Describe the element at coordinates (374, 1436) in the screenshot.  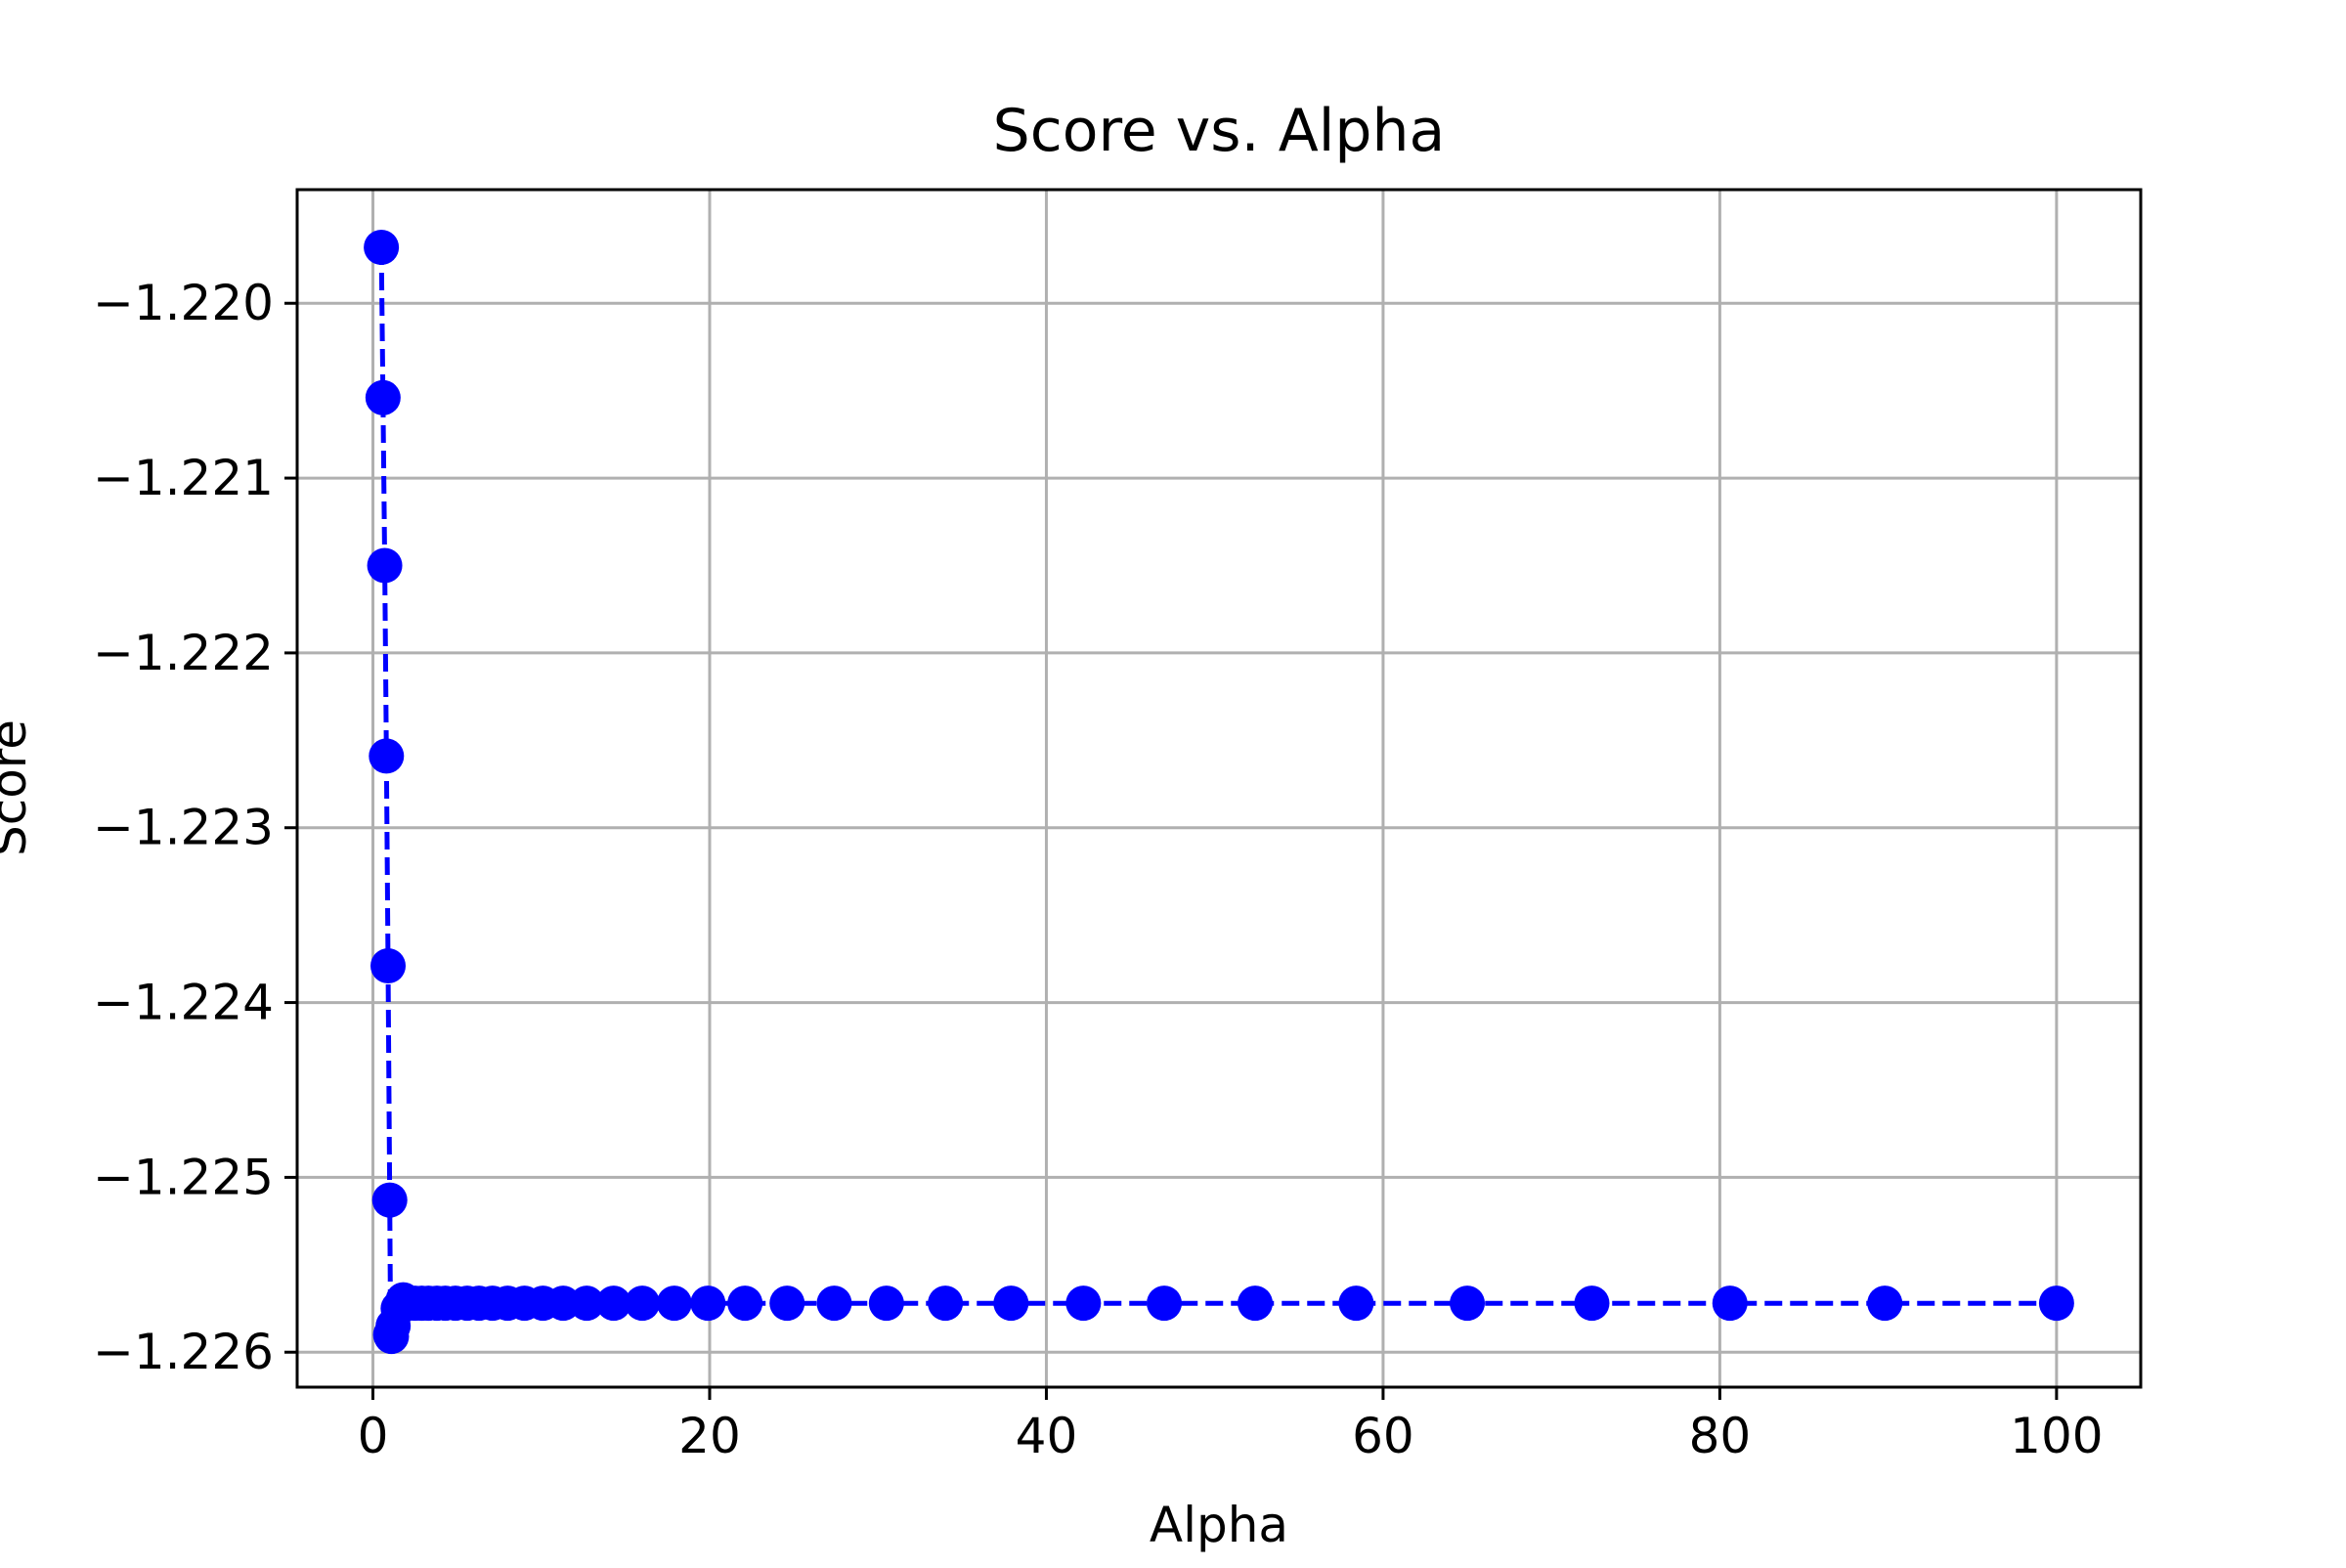
I see `x-tick-label: 0` at that location.